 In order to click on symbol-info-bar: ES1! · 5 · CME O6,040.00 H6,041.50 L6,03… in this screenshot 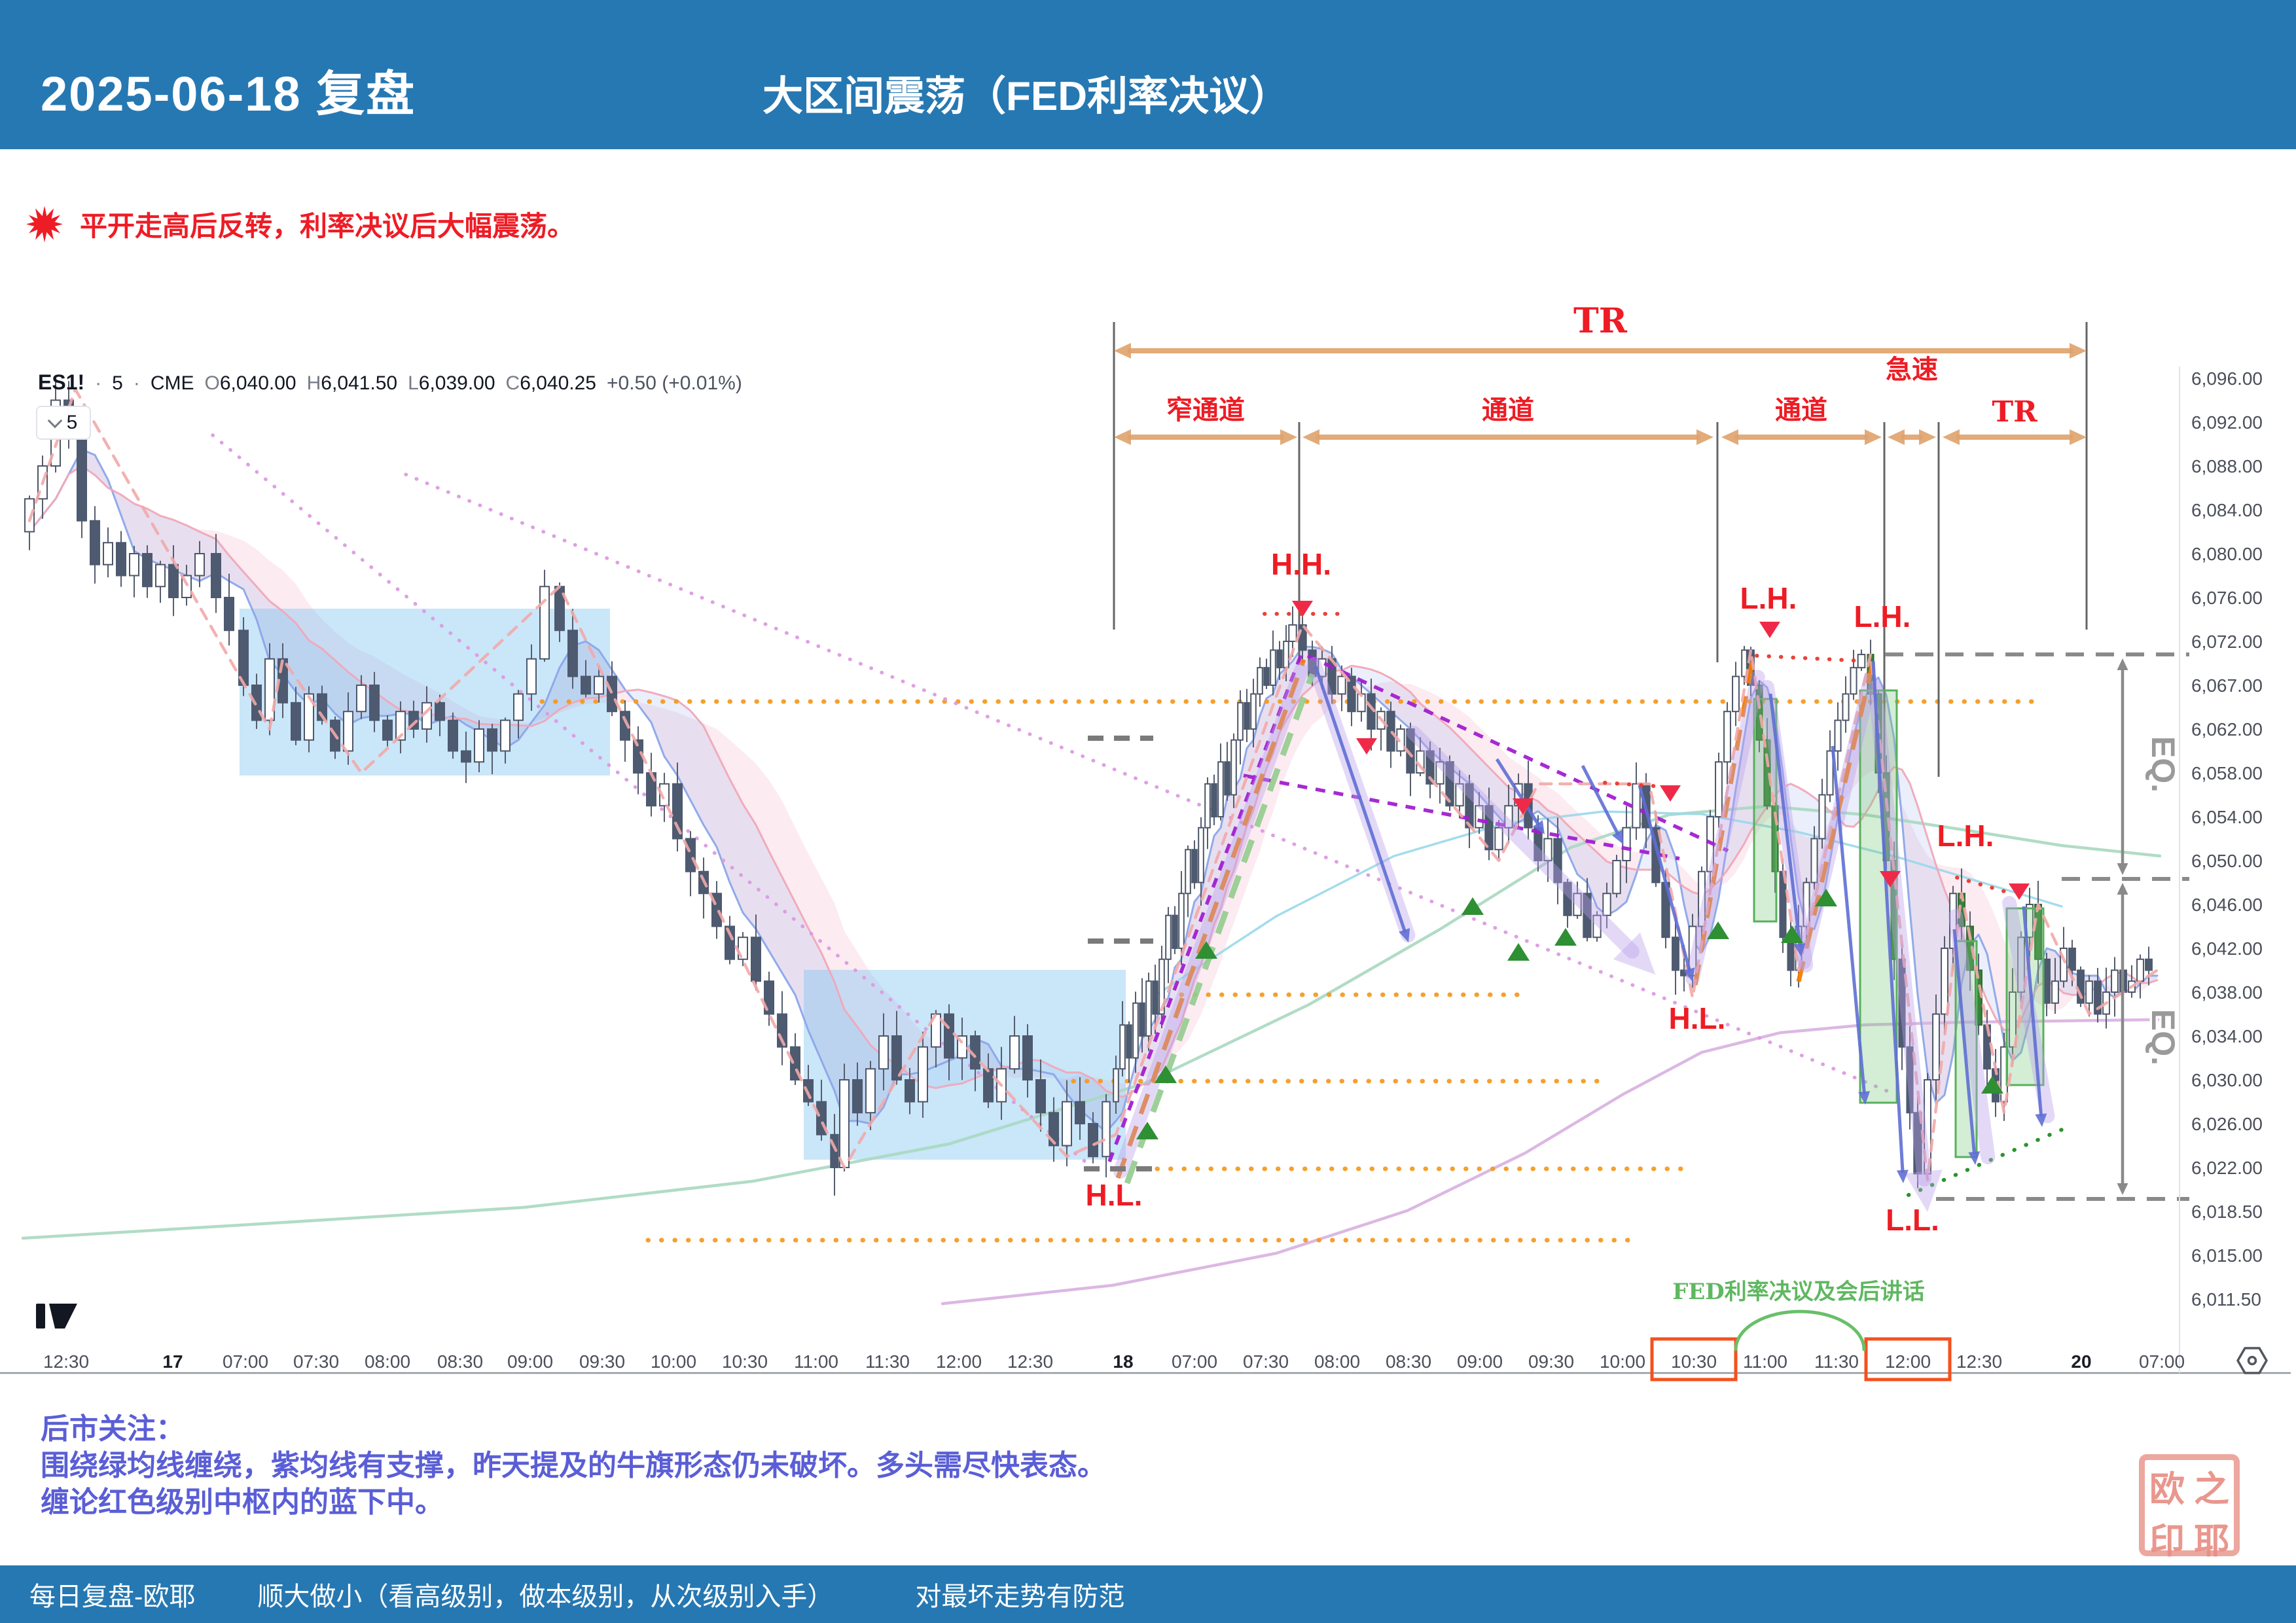, I will do `click(390, 383)`.